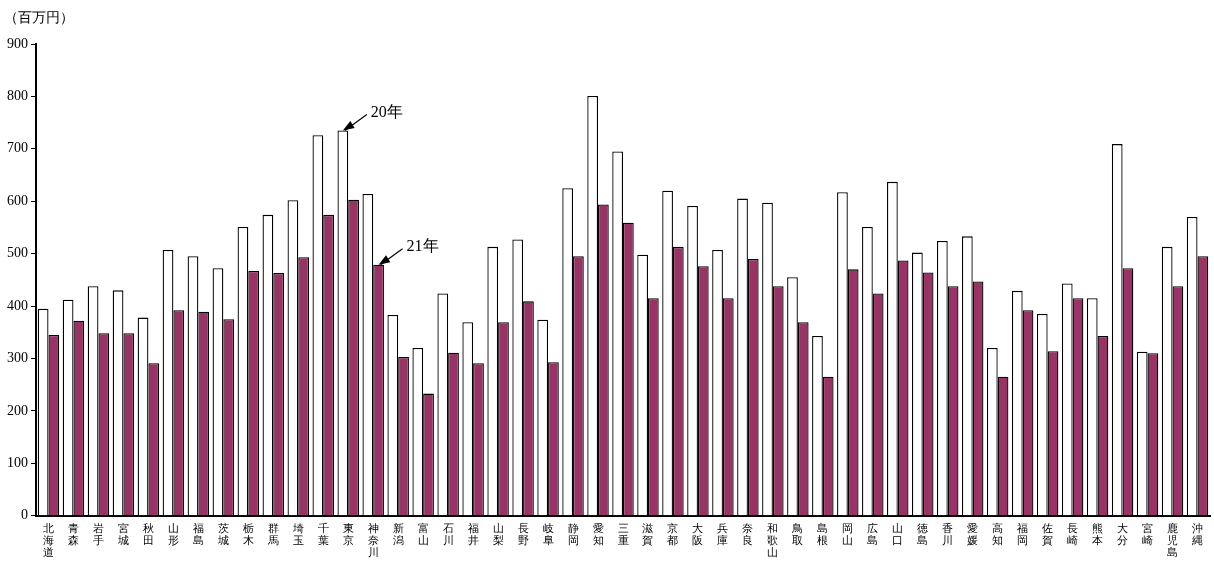 This screenshot has width=1214, height=562. I want to click on x-tick-label: 愛知, so click(598, 533).